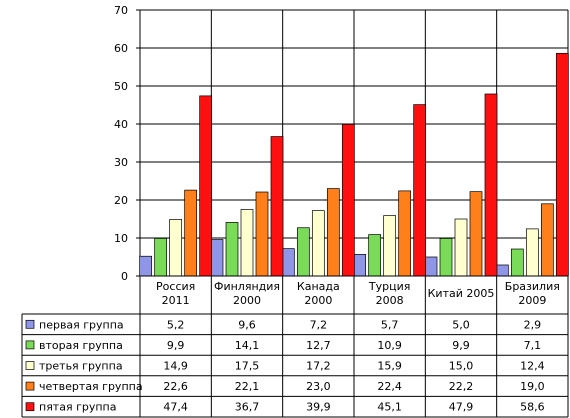 This screenshot has height=418, width=570. What do you see at coordinates (389, 345) in the screenshot?
I see `data-label: 10,9` at bounding box center [389, 345].